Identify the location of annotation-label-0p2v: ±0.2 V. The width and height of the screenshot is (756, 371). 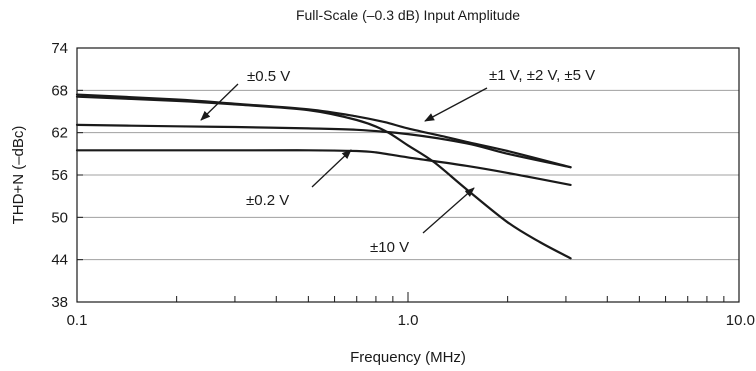
(267, 200).